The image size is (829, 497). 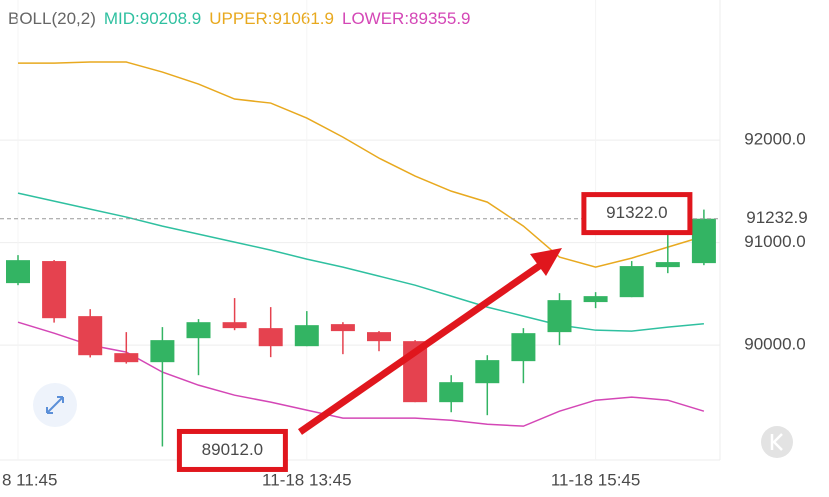 What do you see at coordinates (306, 479) in the screenshot?
I see `x-tick-label: 11-18 13:45` at bounding box center [306, 479].